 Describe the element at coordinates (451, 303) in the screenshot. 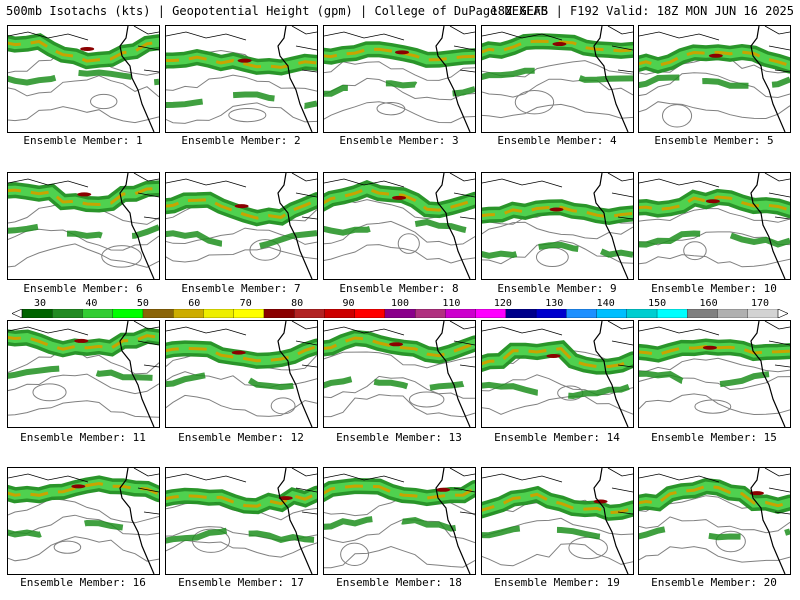

I see `scale-tick-label: 110` at that location.